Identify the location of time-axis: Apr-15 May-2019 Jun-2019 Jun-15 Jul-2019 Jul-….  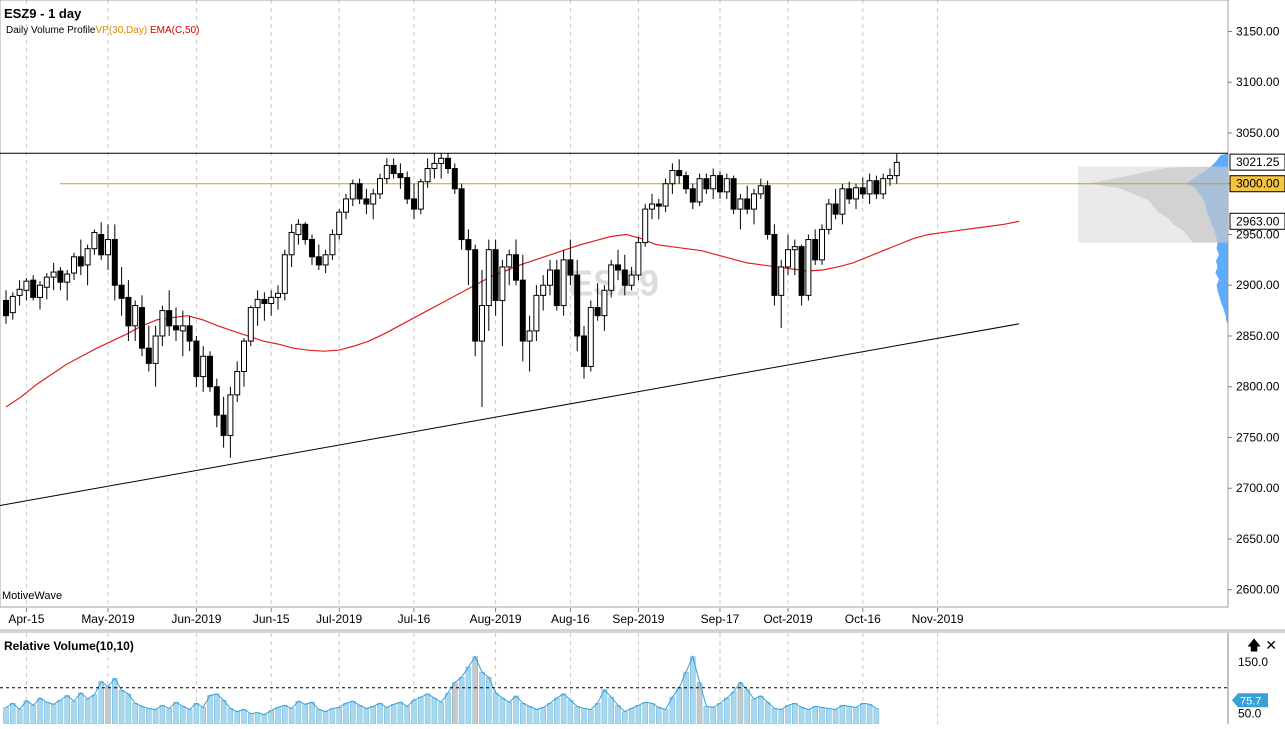
(642, 619).